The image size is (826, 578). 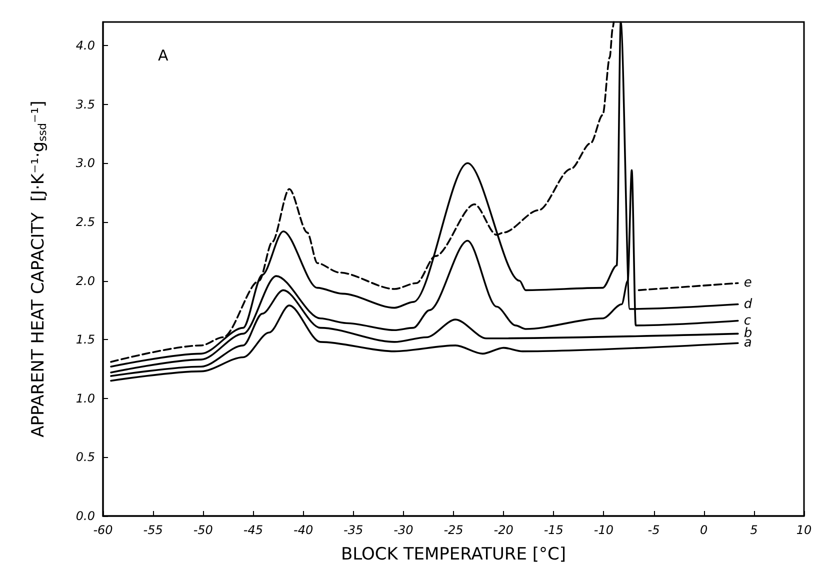 What do you see at coordinates (604, 530) in the screenshot?
I see `x-tick-label: -10` at bounding box center [604, 530].